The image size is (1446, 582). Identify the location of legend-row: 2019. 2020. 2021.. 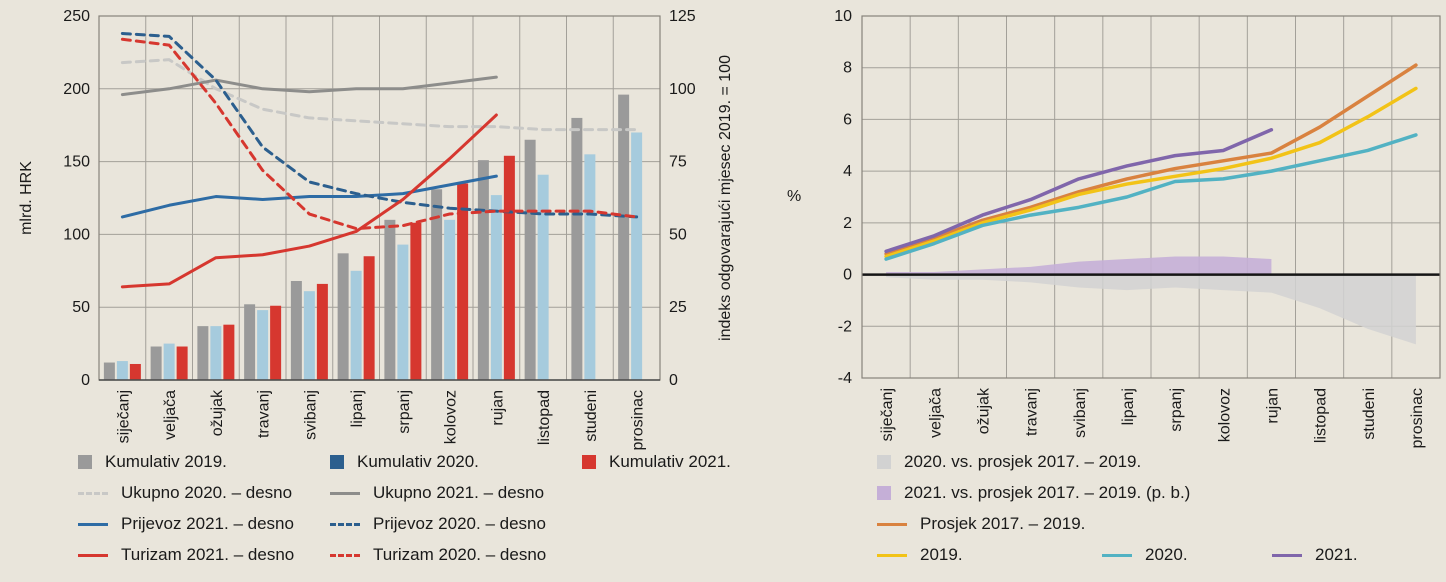
(1117, 555).